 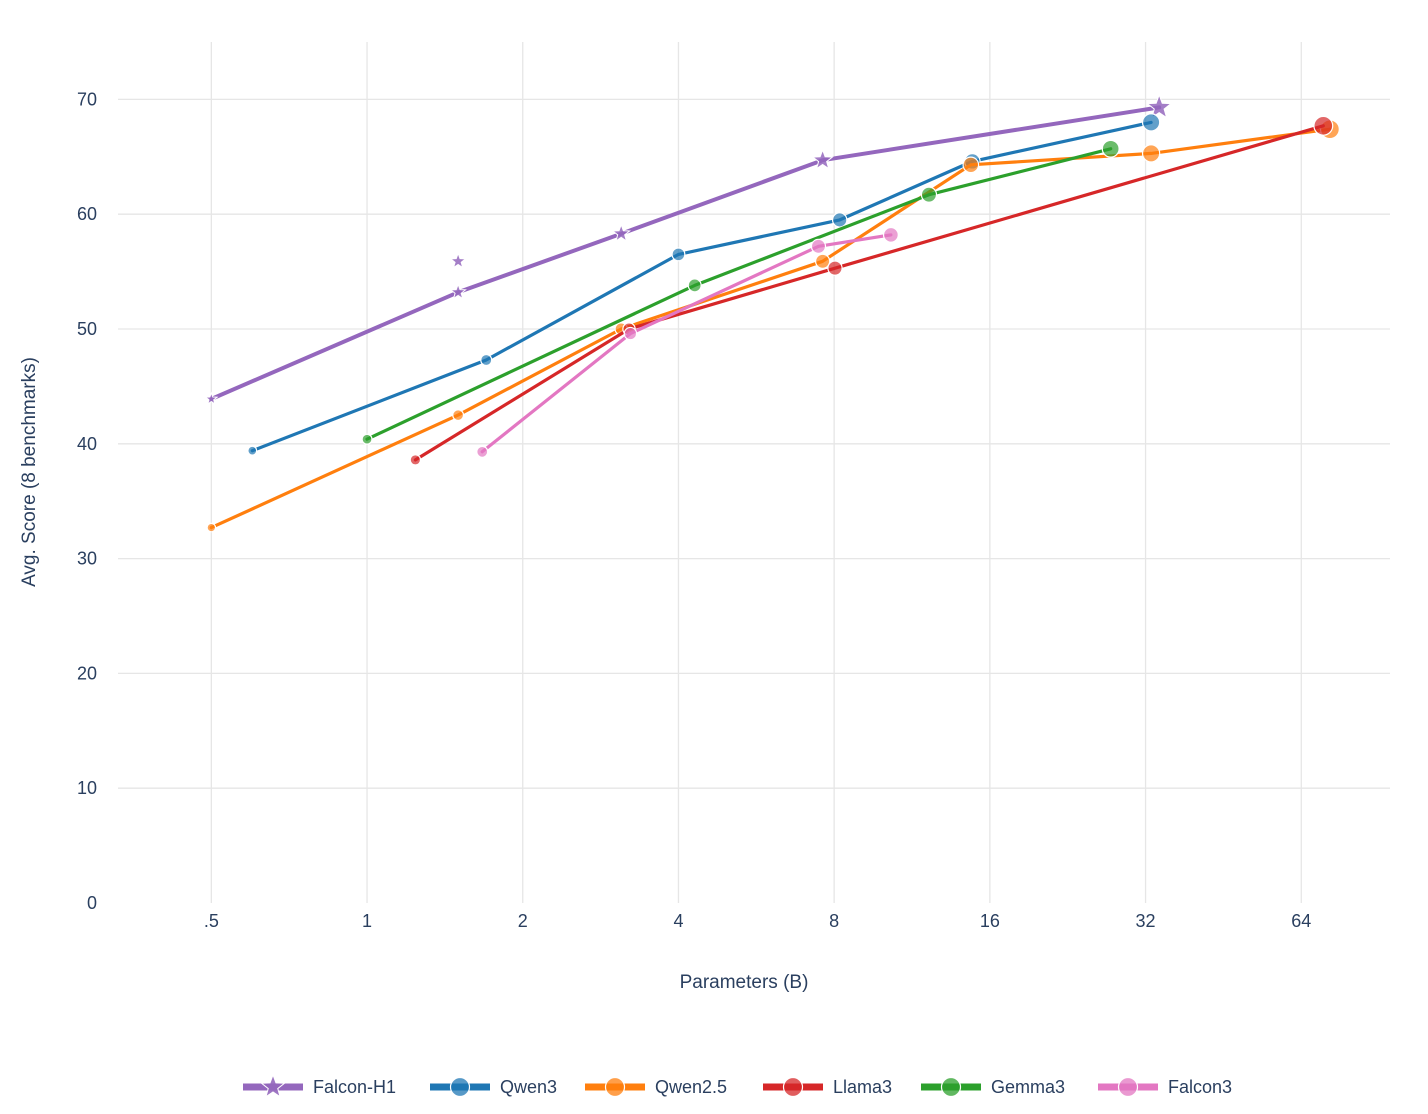 I want to click on x-tick-label: 4, so click(x=678, y=921).